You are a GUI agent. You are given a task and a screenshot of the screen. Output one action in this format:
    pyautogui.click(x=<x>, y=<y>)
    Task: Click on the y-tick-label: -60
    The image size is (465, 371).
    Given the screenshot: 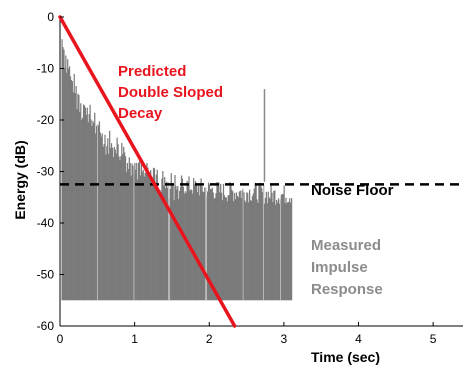 What is the action you would take?
    pyautogui.click(x=46, y=326)
    